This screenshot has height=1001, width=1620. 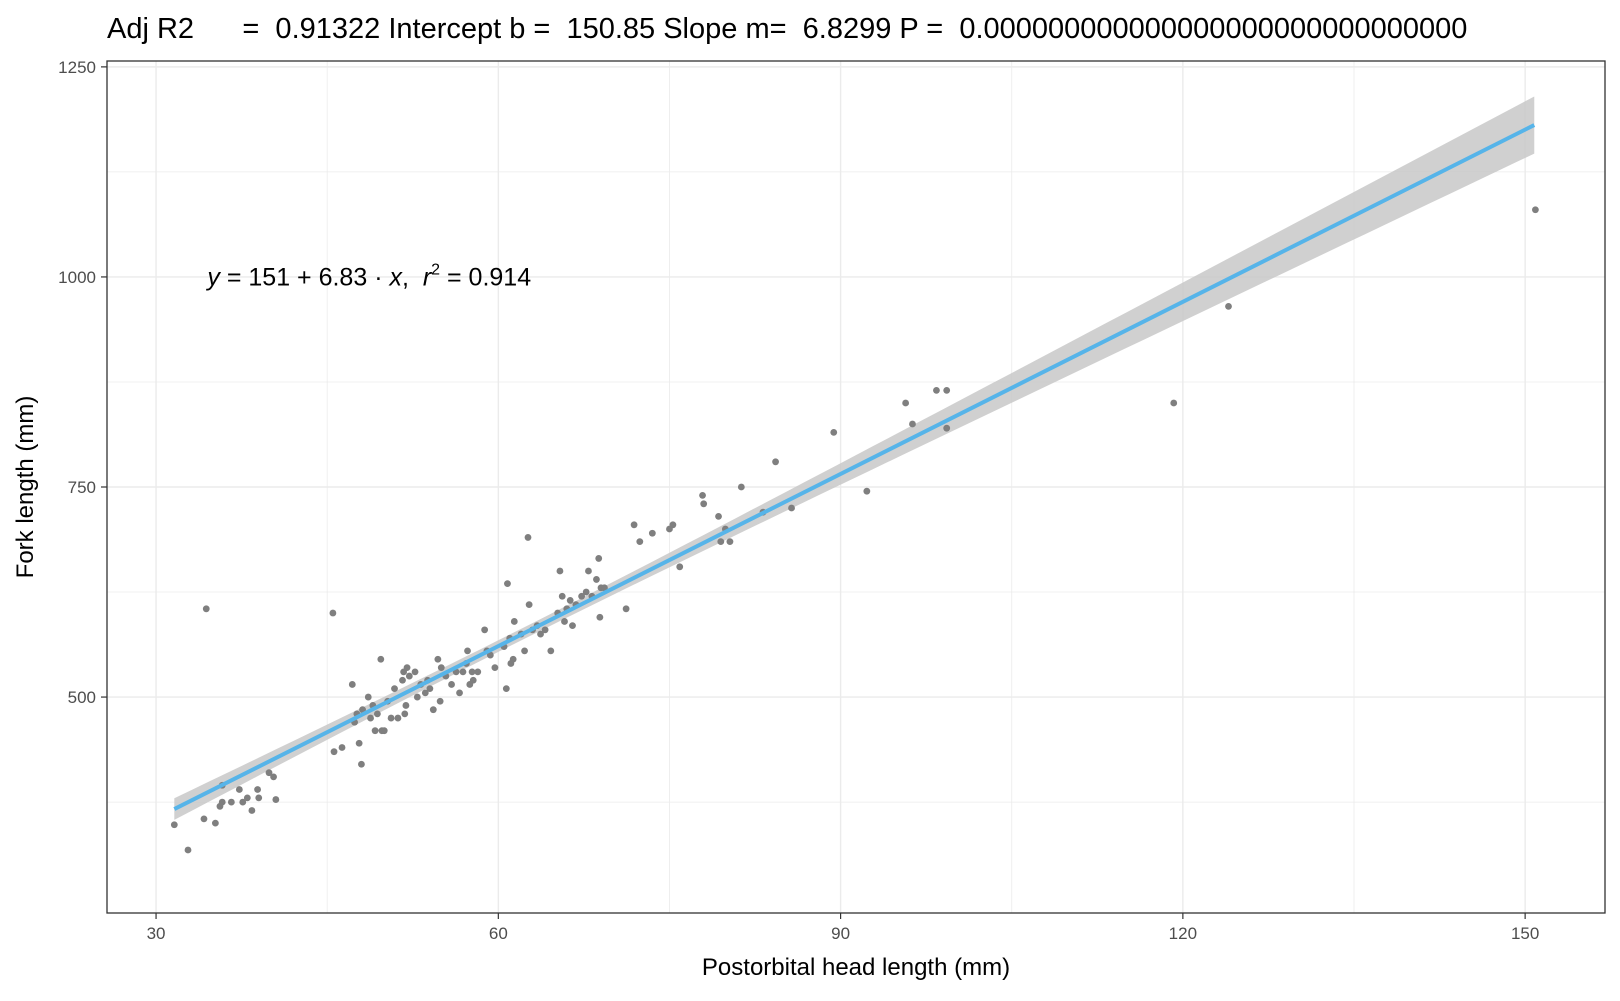 I want to click on eq-r-symbol: r, so click(x=428, y=277).